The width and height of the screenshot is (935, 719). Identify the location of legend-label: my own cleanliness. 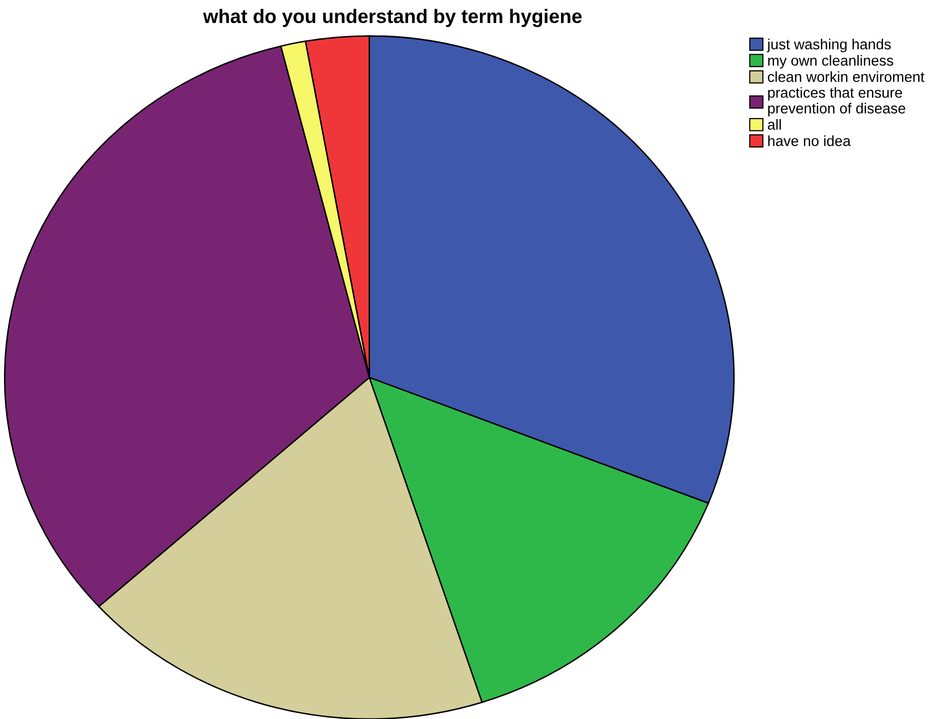
(831, 62).